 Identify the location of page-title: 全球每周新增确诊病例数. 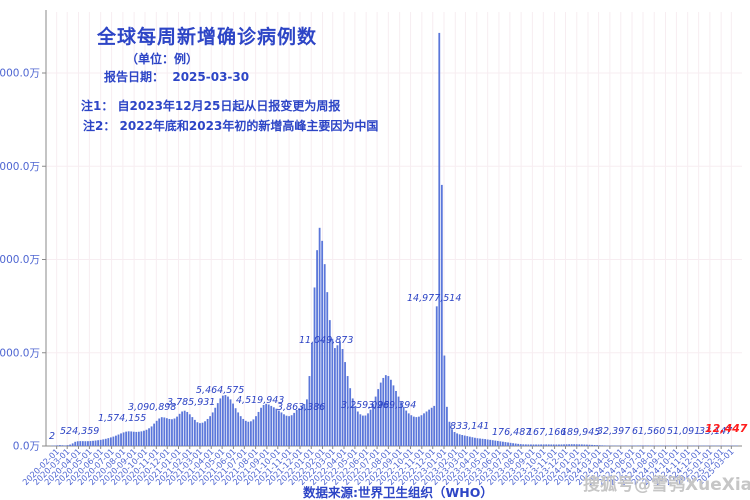
(207, 37).